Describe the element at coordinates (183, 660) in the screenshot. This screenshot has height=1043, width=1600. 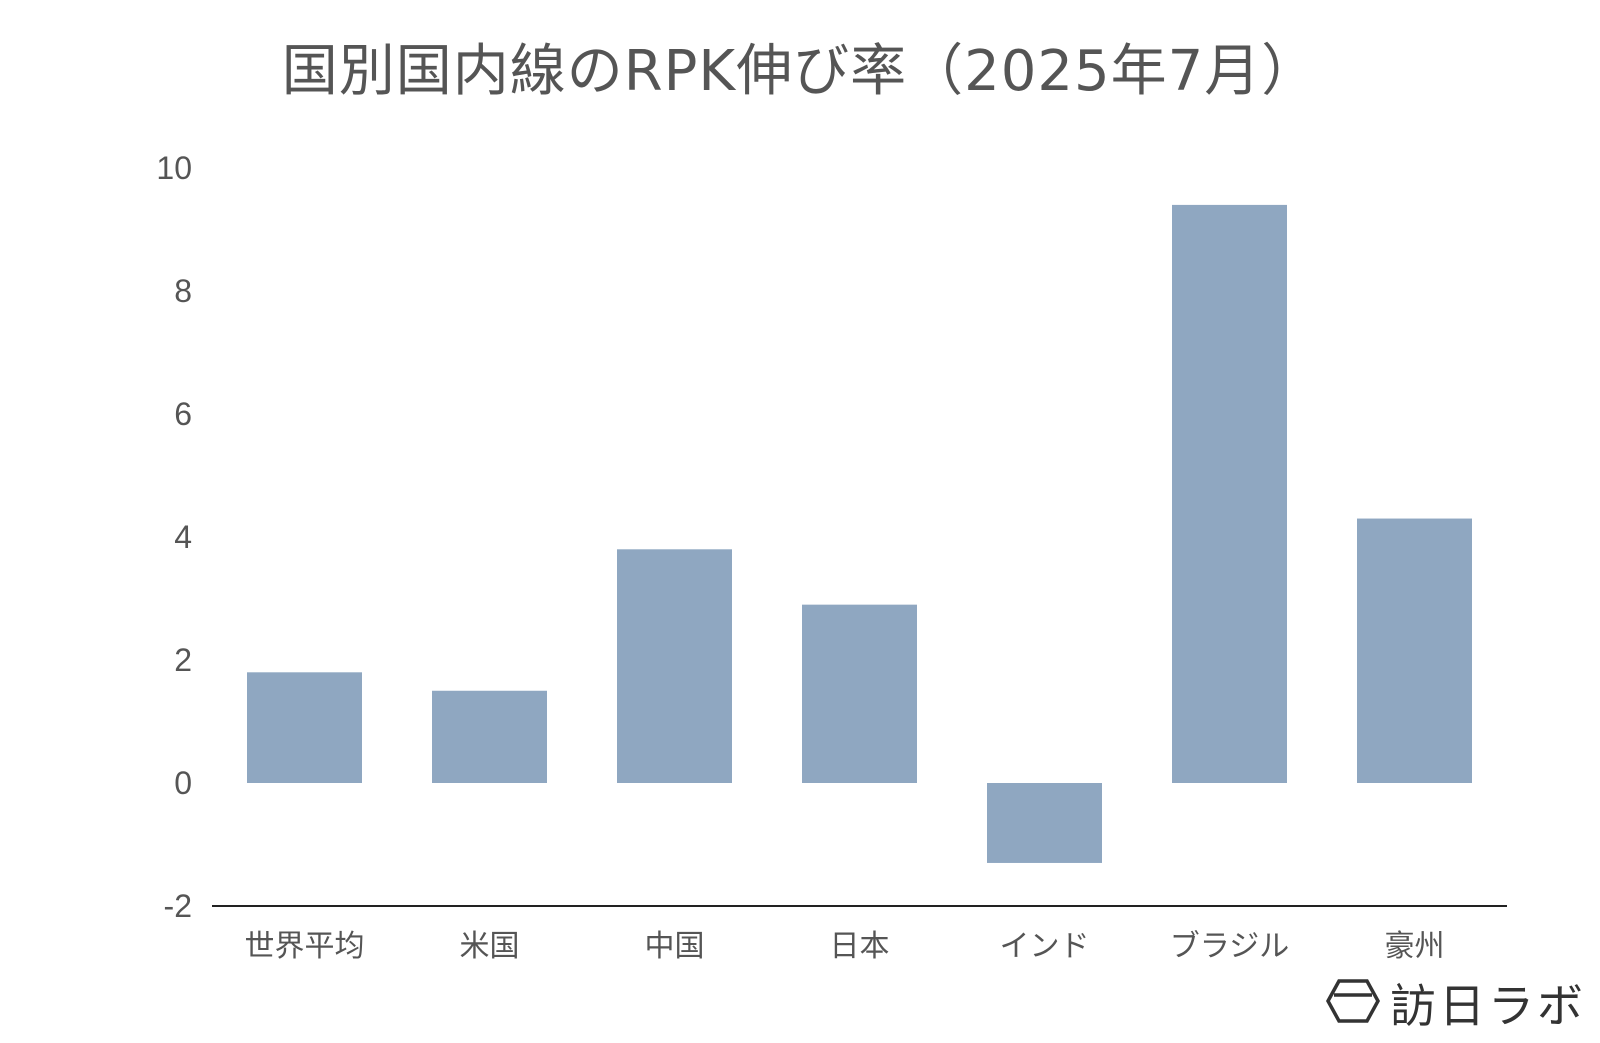
I see `y-tick-label: 2` at that location.